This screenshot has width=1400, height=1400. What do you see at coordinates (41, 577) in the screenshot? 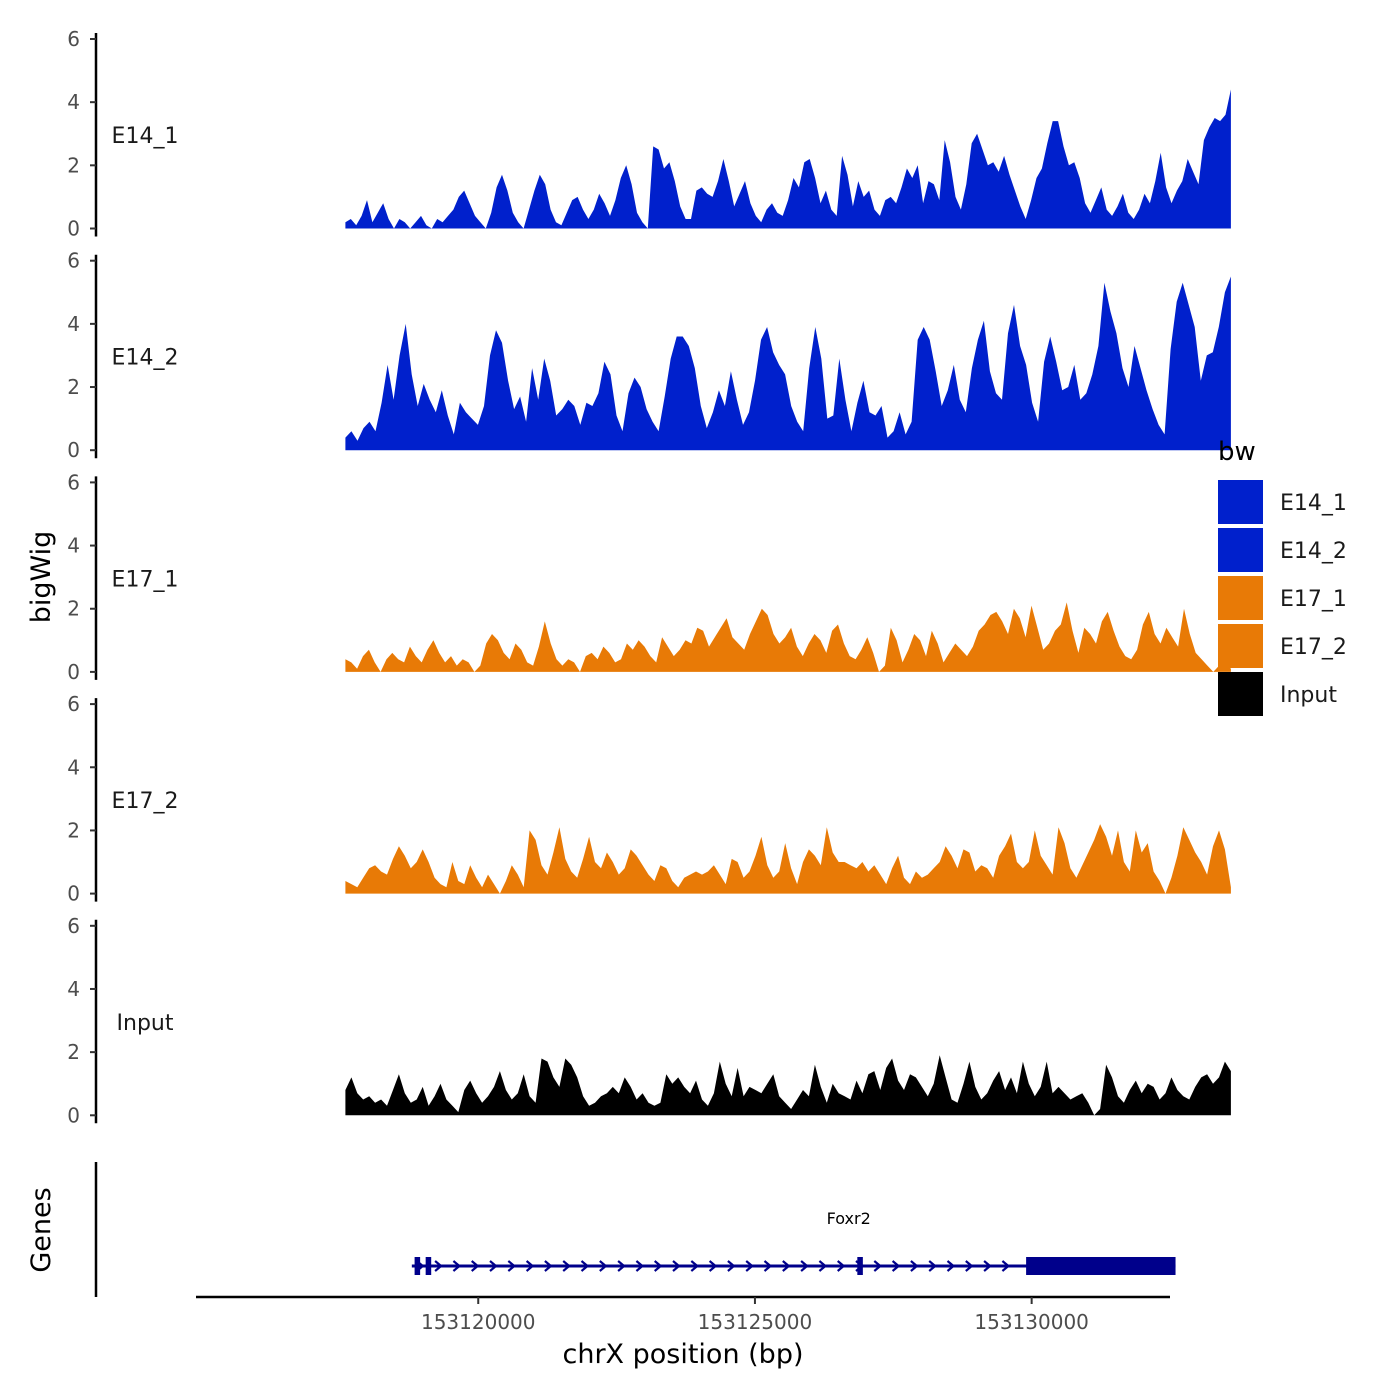
I see `y-axis-title: bigWig` at bounding box center [41, 577].